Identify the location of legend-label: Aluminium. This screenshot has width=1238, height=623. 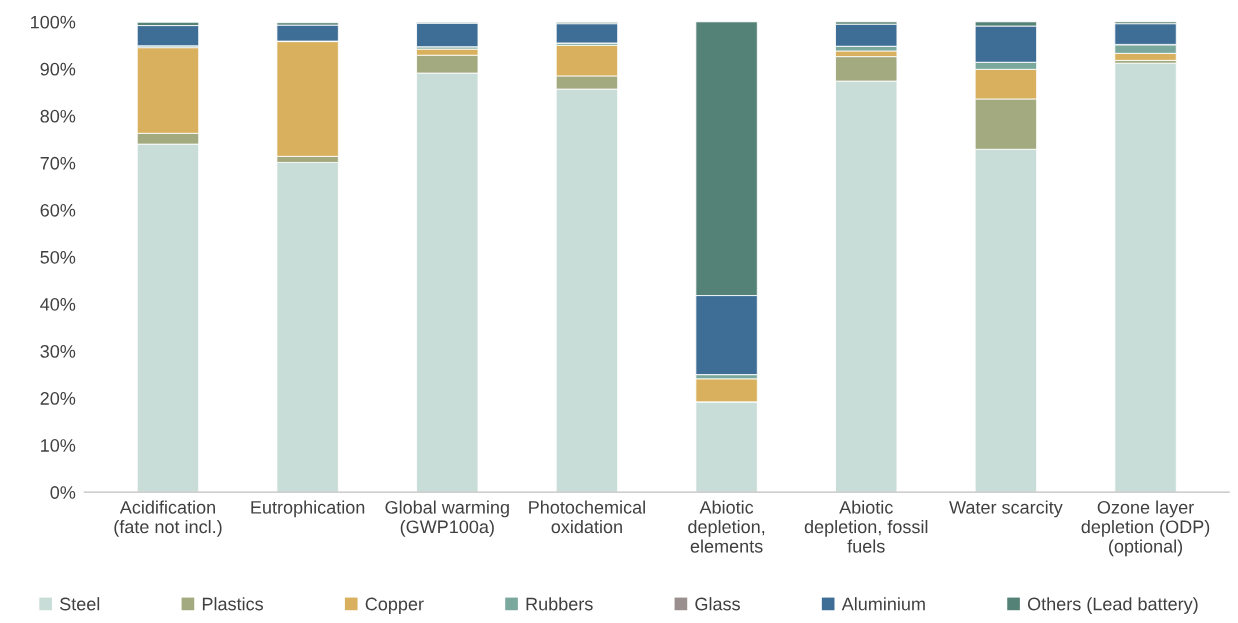
(883, 604).